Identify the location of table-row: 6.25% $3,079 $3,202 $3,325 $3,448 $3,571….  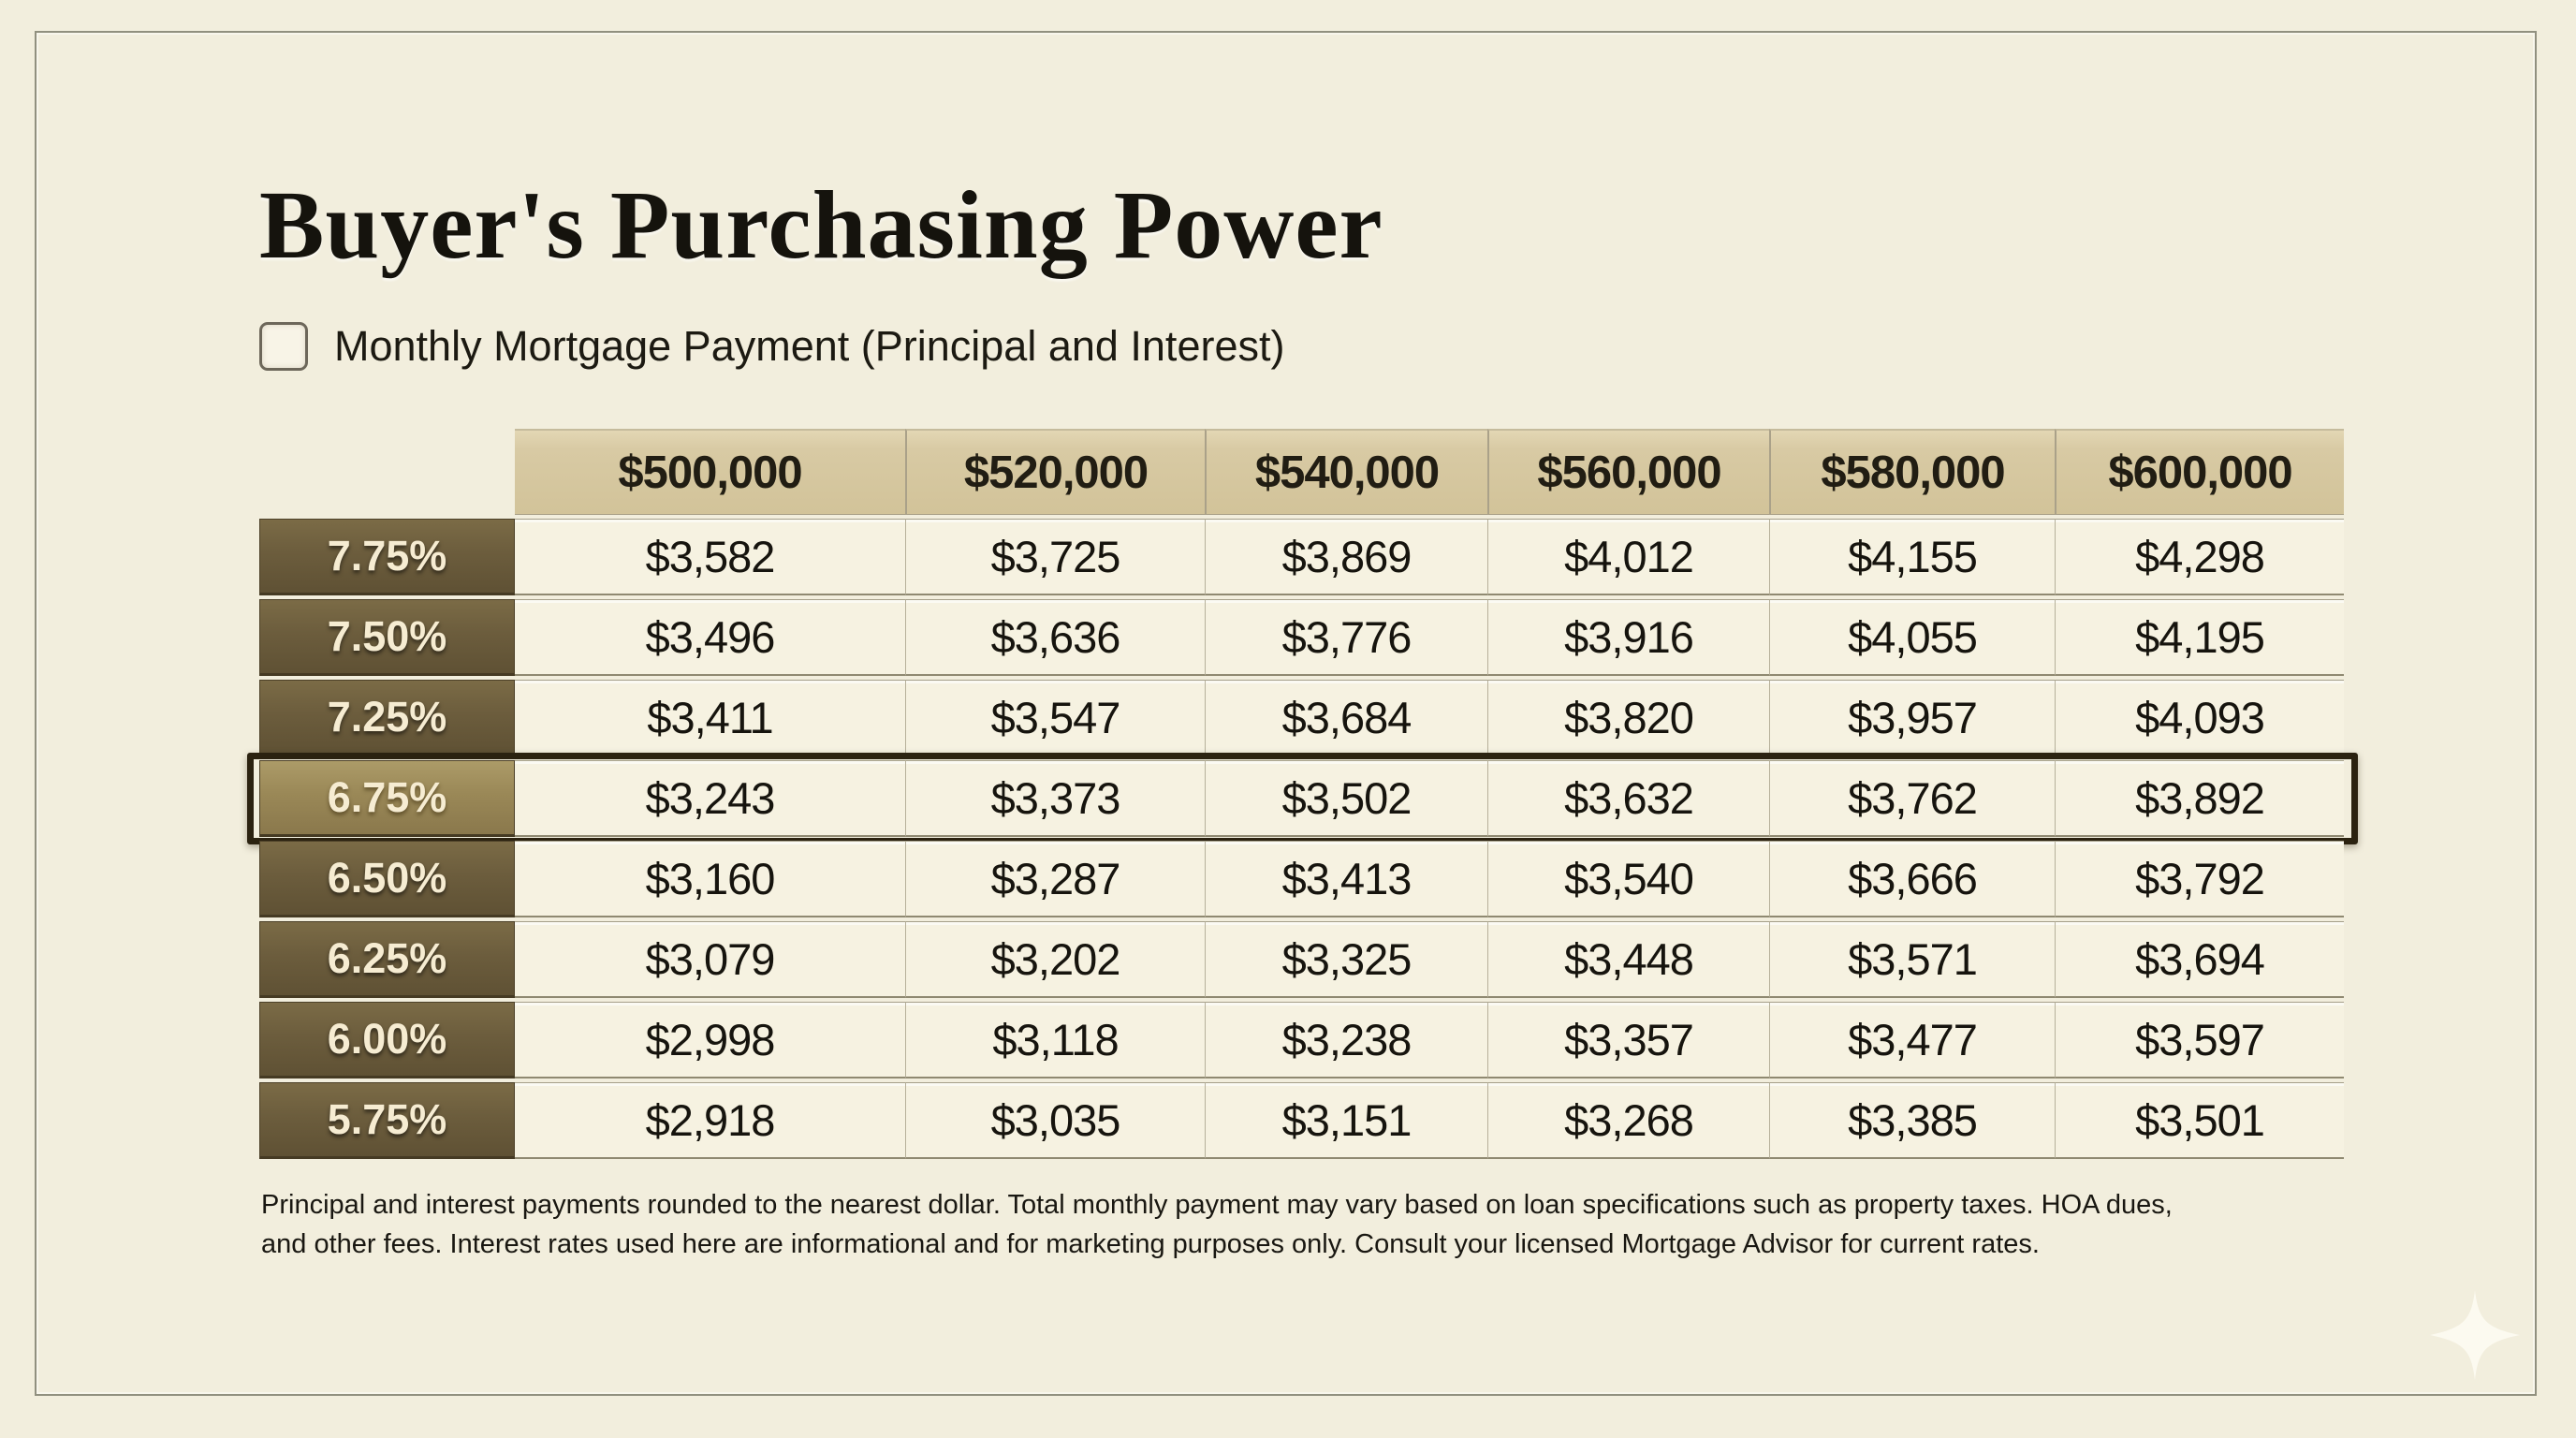
(1301, 959).